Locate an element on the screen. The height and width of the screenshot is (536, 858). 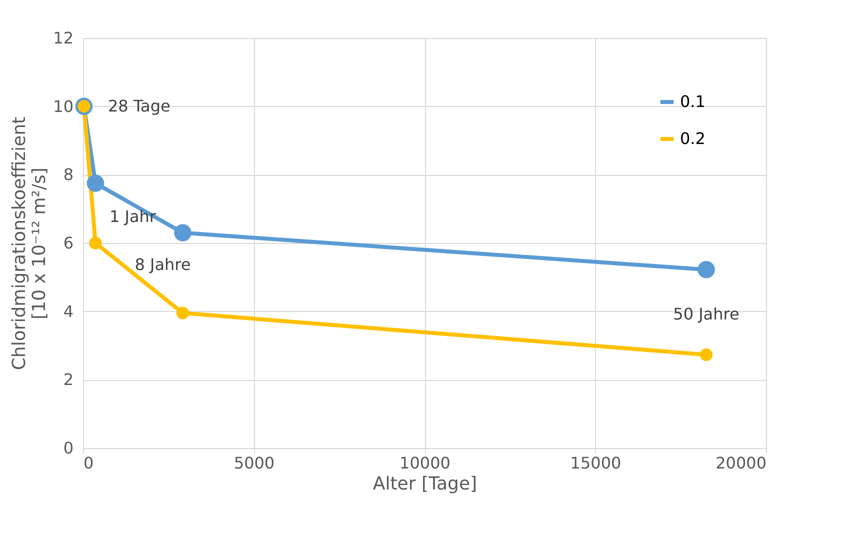
annotation: 1 Jahr is located at coordinates (132, 216).